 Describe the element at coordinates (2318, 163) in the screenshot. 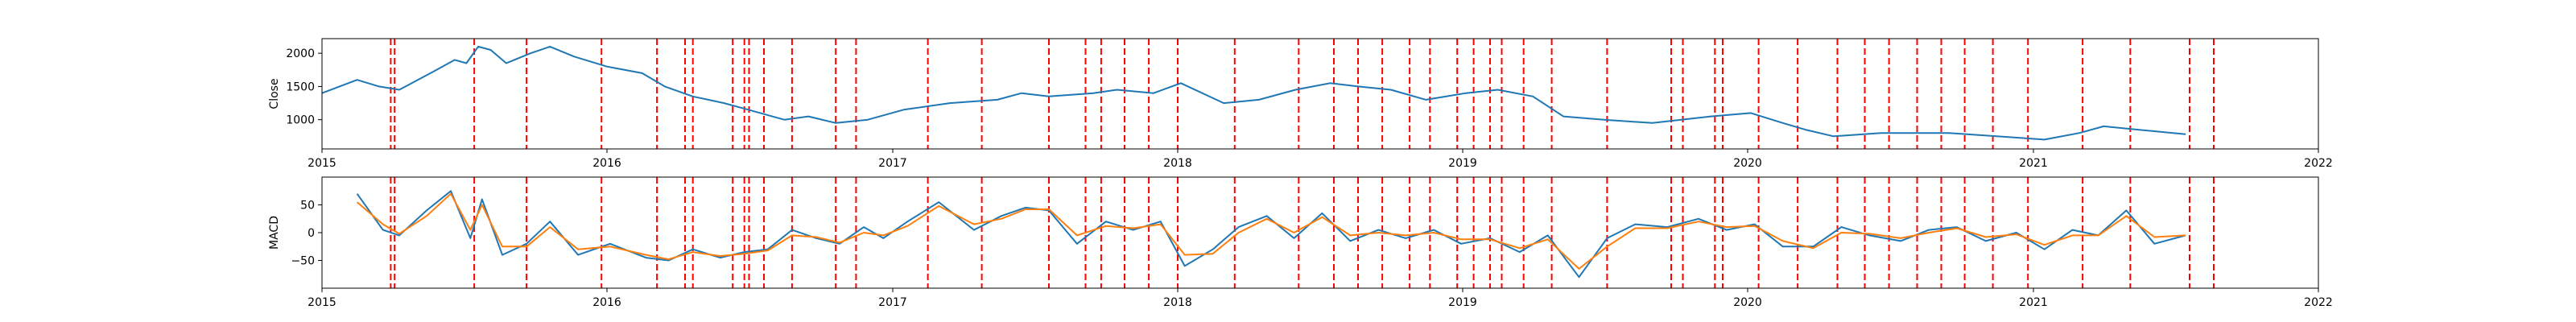

I see `close-x-tick-label-7: 2022` at that location.